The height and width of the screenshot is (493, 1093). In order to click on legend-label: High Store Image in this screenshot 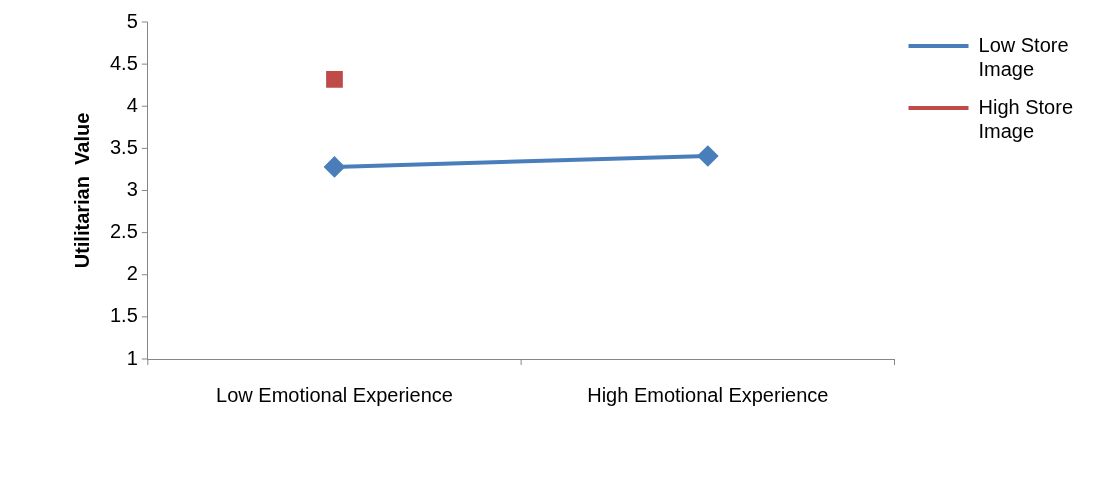, I will do `click(1026, 118)`.